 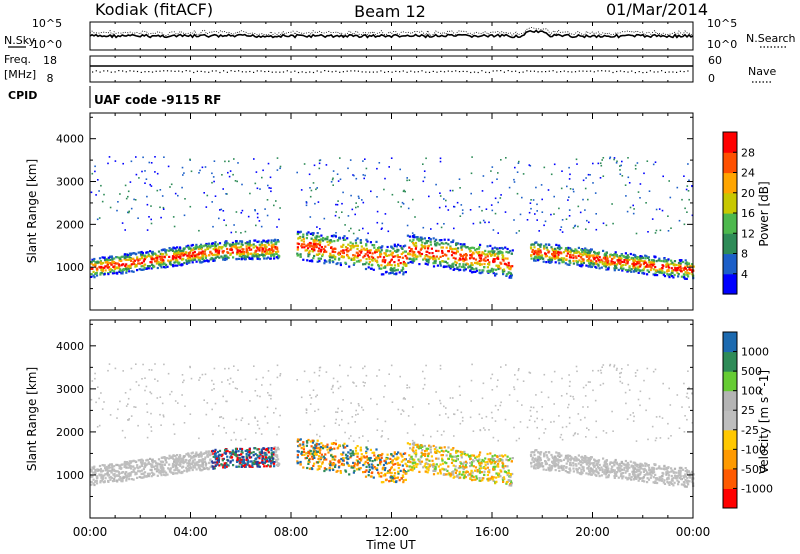 I want to click on noise-left-tick-bottom: 10^0, so click(x=47, y=44).